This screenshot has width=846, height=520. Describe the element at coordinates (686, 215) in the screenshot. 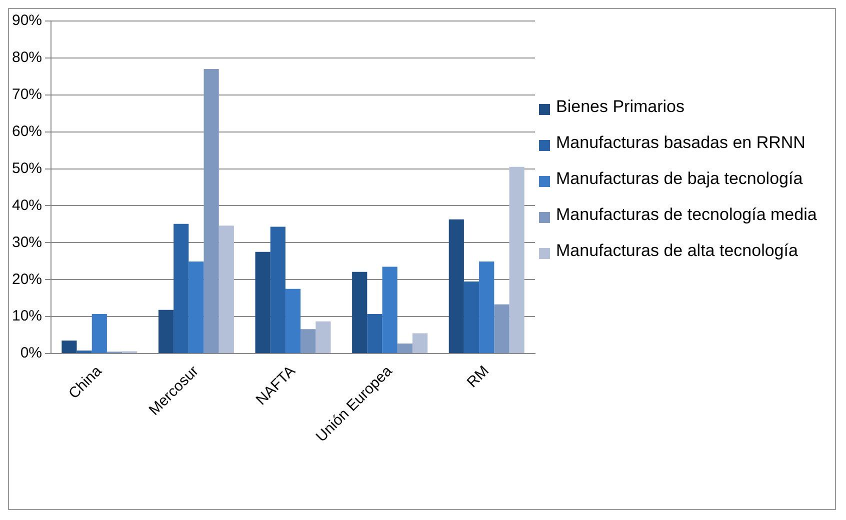

I see `legend-label: Manufacturas de tecnología media` at that location.